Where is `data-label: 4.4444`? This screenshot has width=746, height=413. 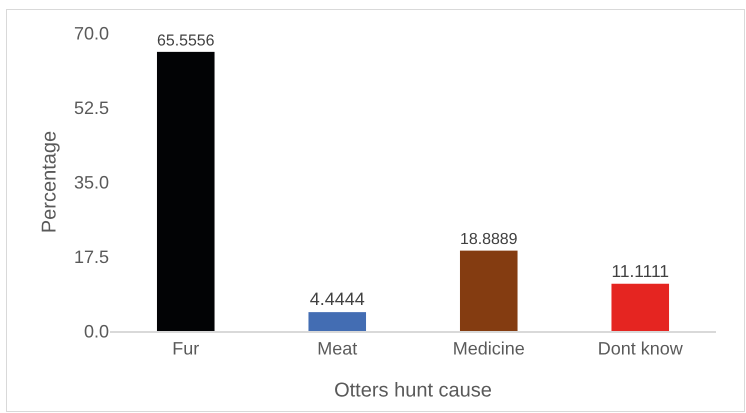 data-label: 4.4444 is located at coordinates (337, 299).